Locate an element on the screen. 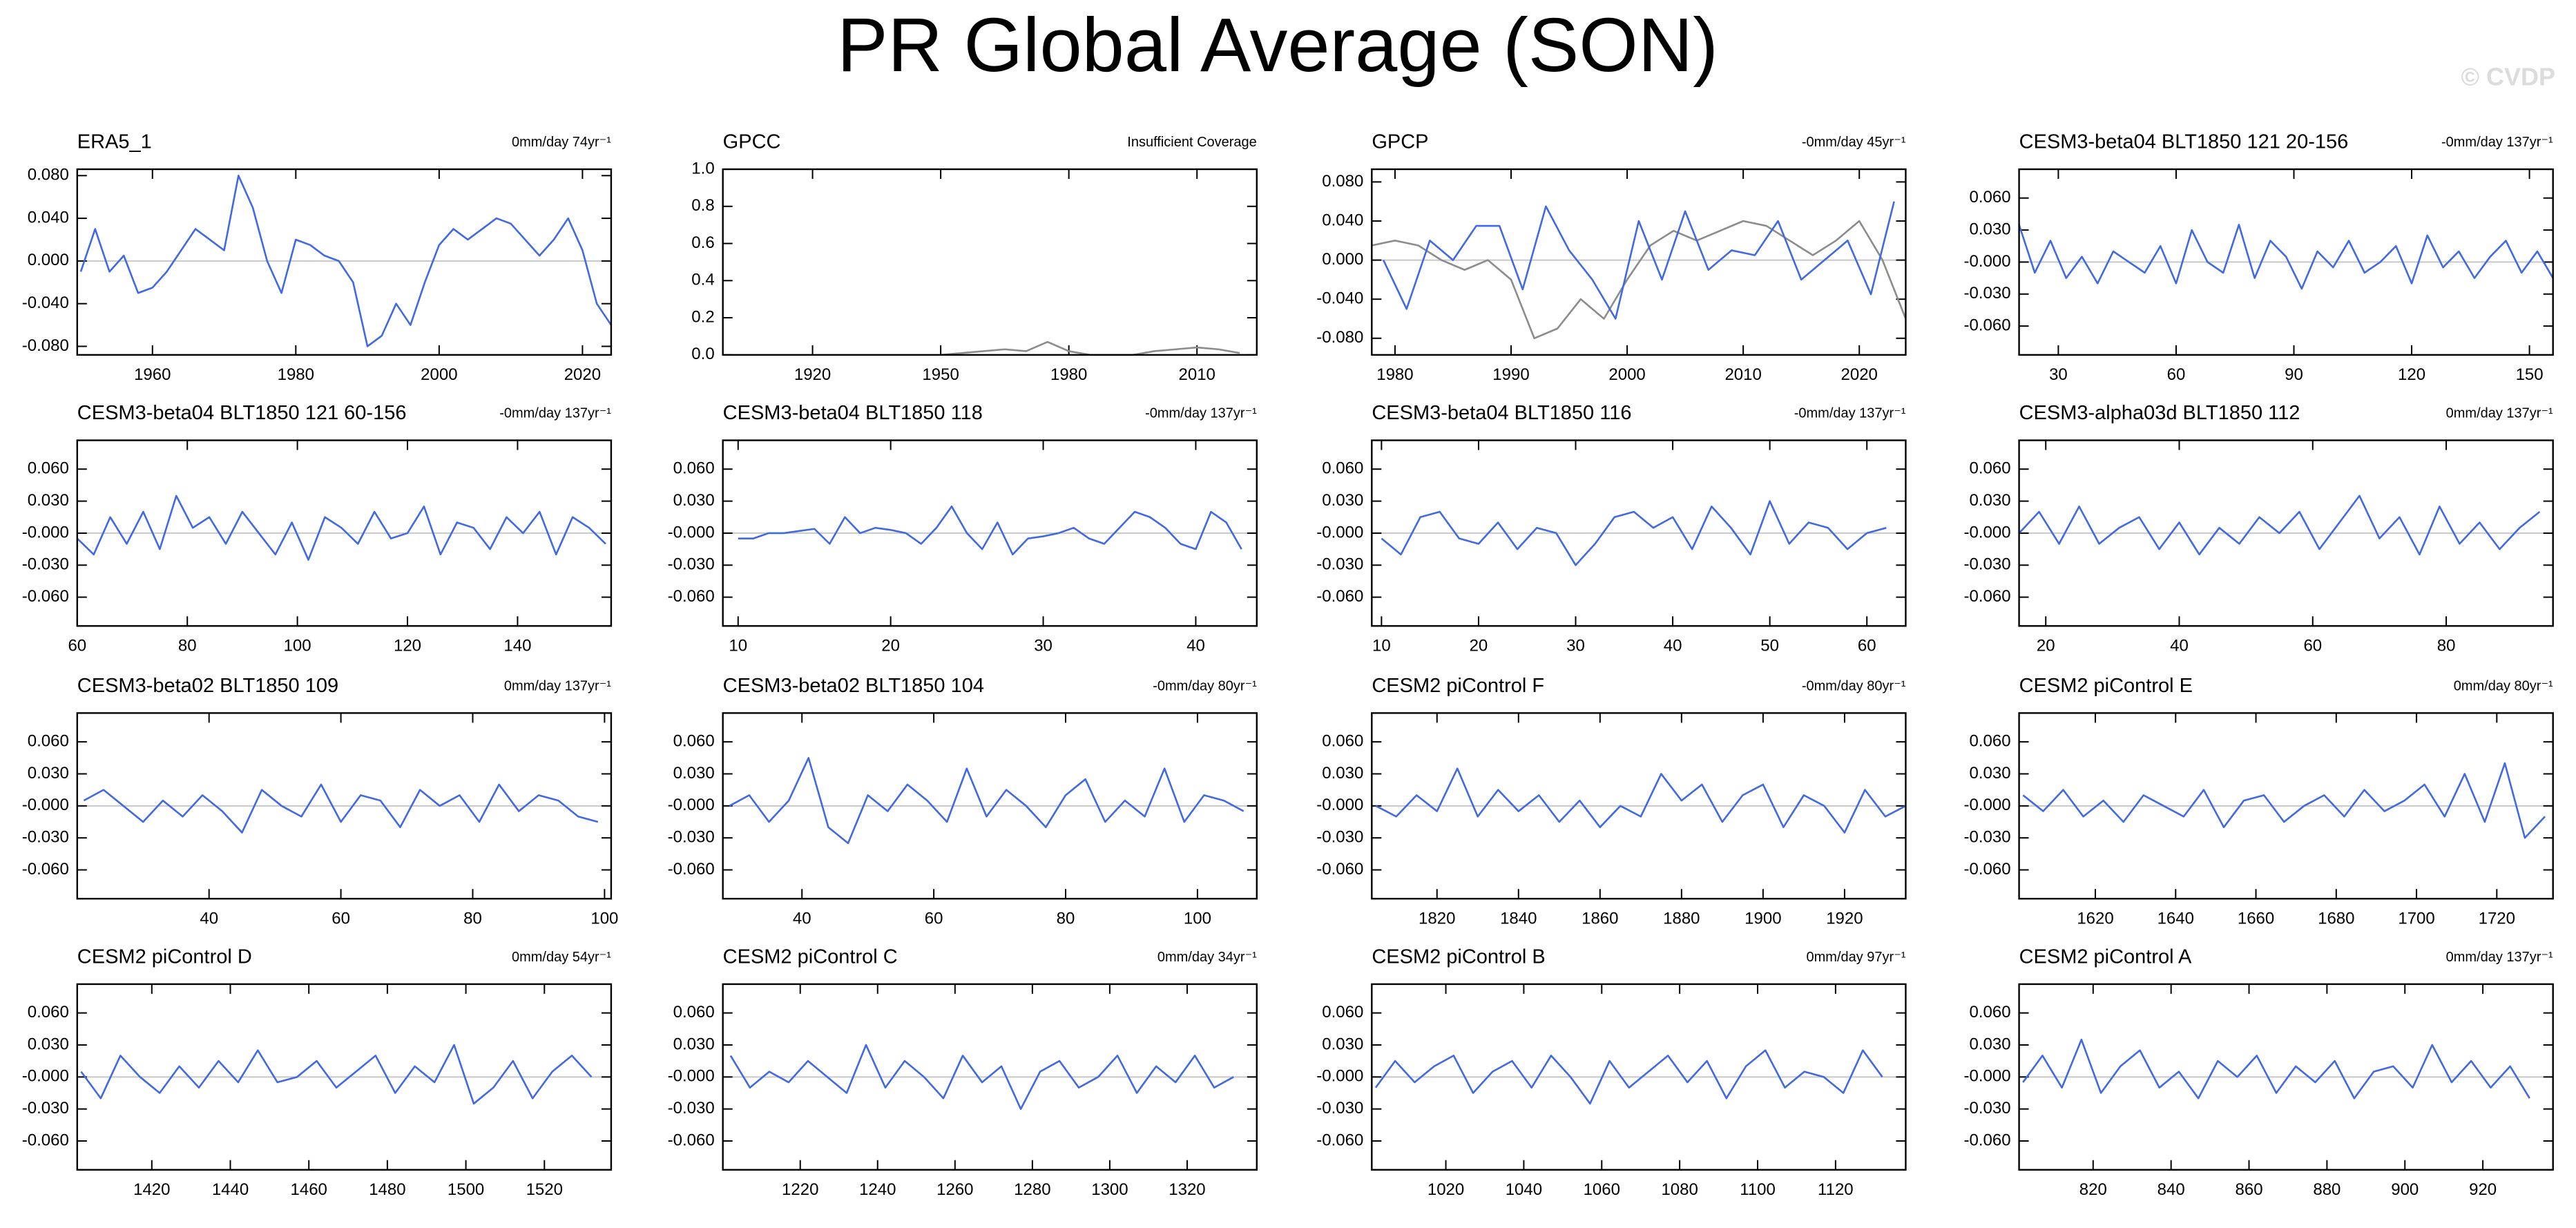  figure-title: PR Global Average (SON) is located at coordinates (1277, 45).